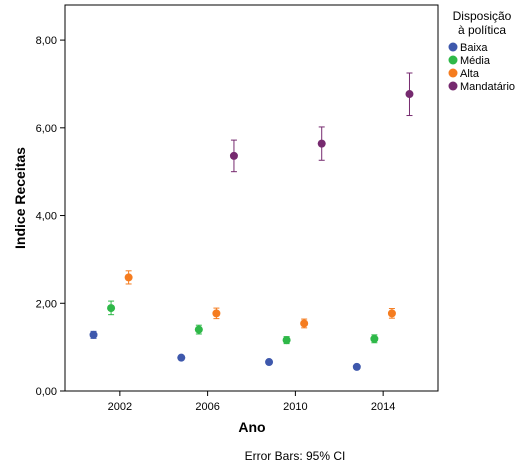  Describe the element at coordinates (383, 407) in the screenshot. I see `x-tick-label: 2014` at that location.